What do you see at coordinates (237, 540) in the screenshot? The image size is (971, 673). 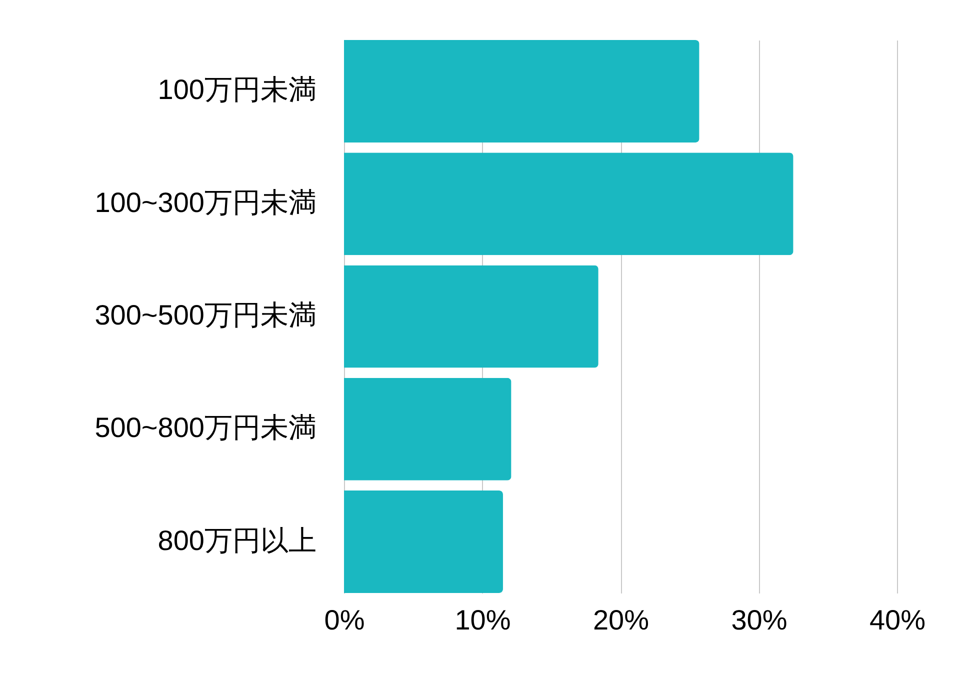 I see `y-tick-label: 800万円以上` at bounding box center [237, 540].